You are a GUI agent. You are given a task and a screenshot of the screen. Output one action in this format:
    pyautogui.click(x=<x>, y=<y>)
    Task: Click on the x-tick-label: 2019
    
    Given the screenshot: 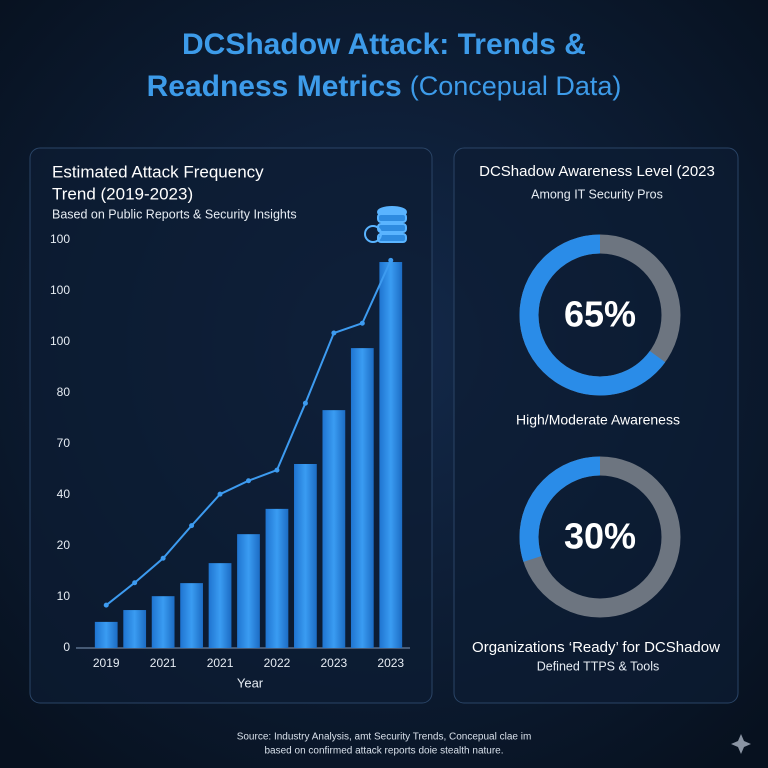 What is the action you would take?
    pyautogui.click(x=106, y=663)
    